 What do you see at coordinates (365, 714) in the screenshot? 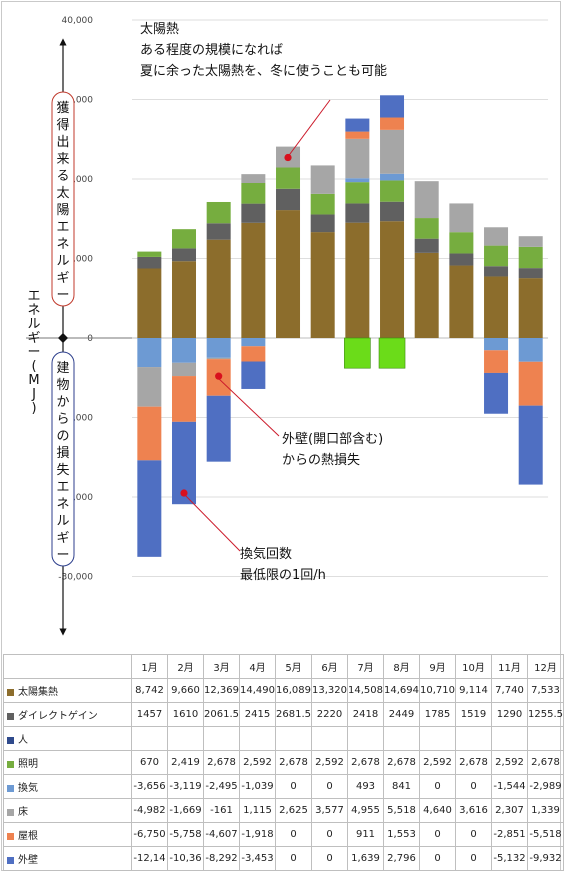
I see `table-cell: 2418` at bounding box center [365, 714].